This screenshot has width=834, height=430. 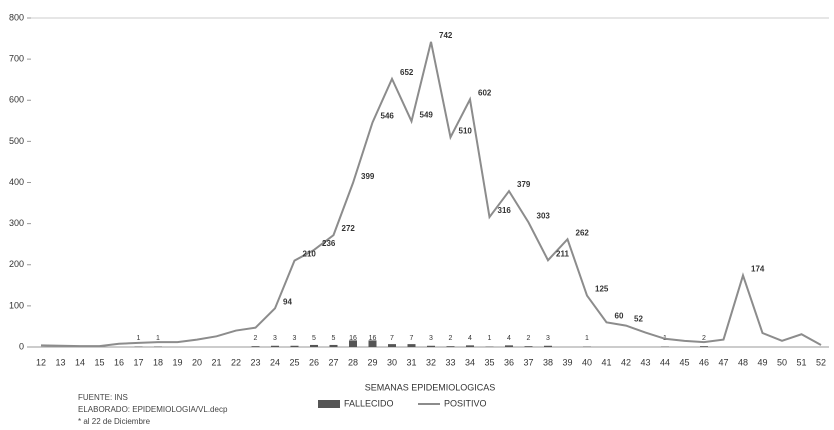 I want to click on data-label: 652, so click(x=407, y=72).